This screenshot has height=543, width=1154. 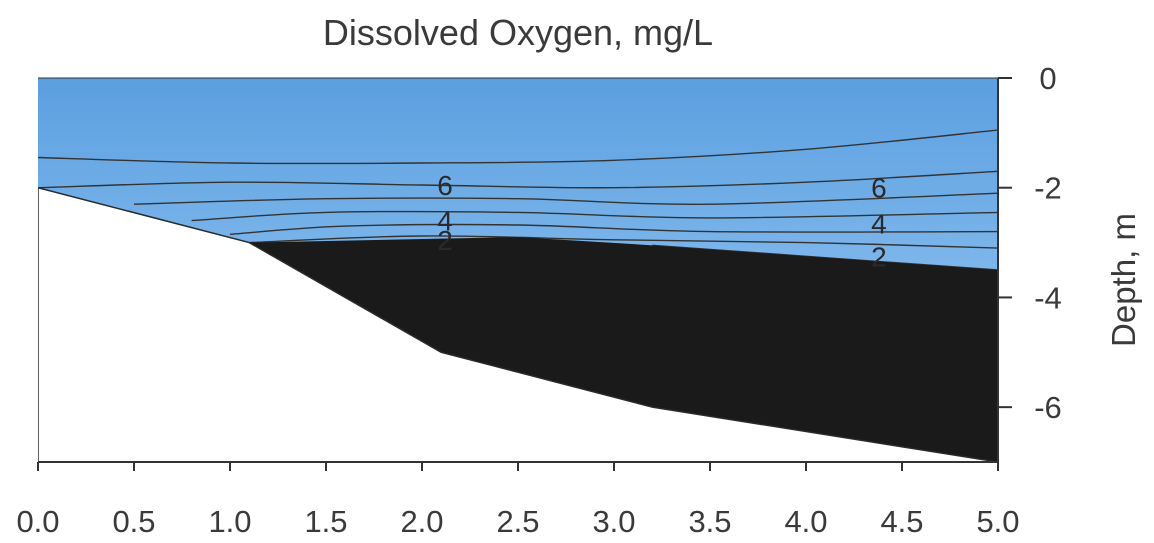 I want to click on x-tick-label: 4.5, so click(x=901, y=521).